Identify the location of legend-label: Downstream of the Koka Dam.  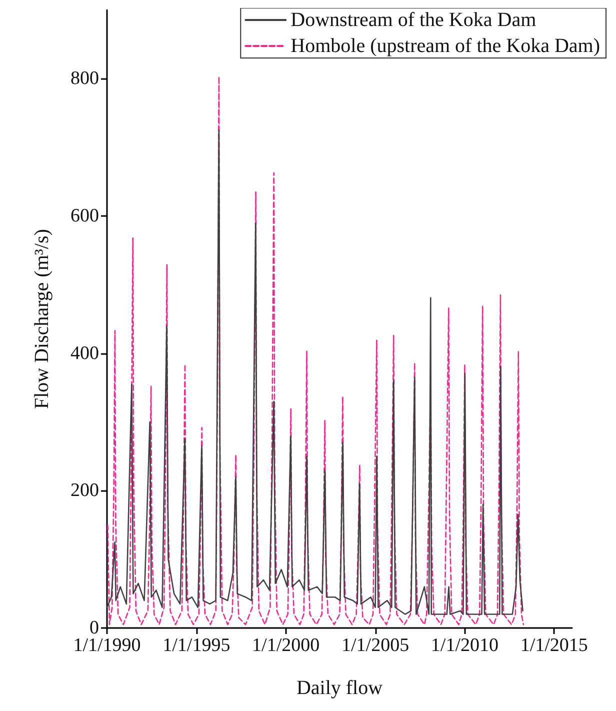
(413, 20).